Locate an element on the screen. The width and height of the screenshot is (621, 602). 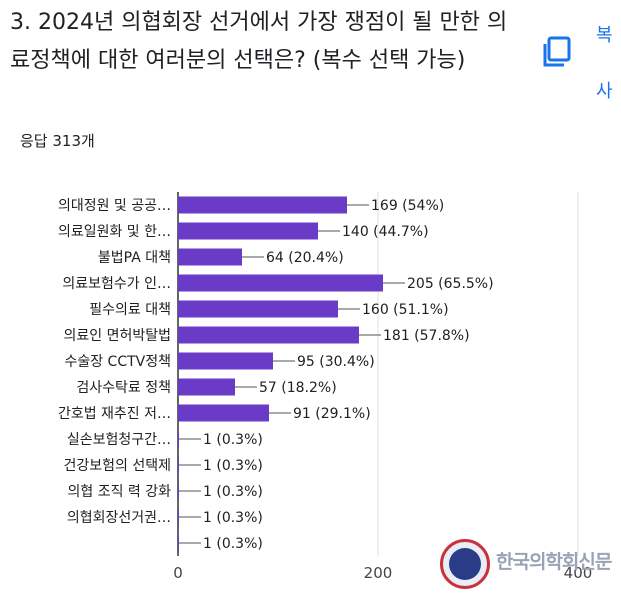
seal-icon is located at coordinates (465, 564).